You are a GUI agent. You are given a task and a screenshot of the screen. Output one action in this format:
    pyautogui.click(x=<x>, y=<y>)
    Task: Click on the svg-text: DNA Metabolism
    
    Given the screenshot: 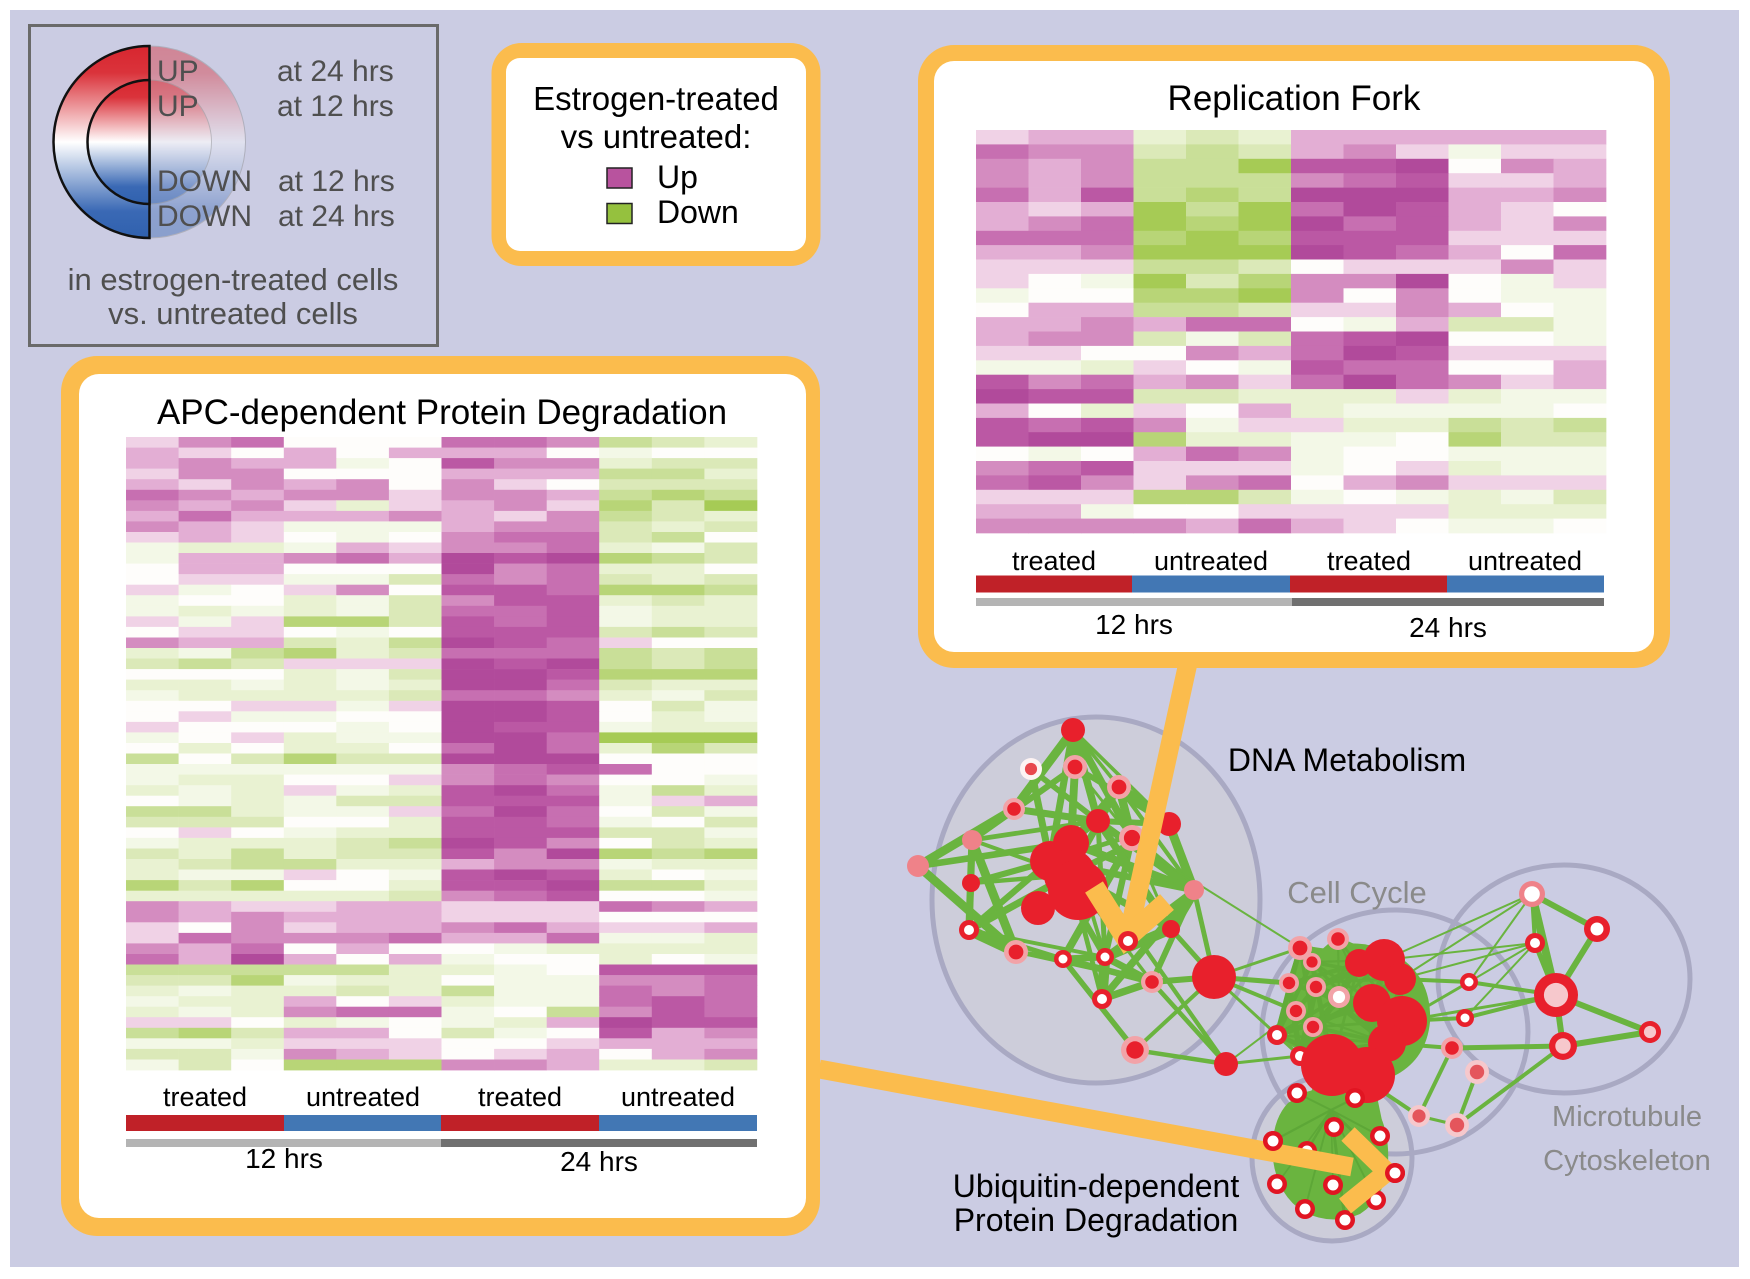 What is the action you would take?
    pyautogui.click(x=1347, y=760)
    